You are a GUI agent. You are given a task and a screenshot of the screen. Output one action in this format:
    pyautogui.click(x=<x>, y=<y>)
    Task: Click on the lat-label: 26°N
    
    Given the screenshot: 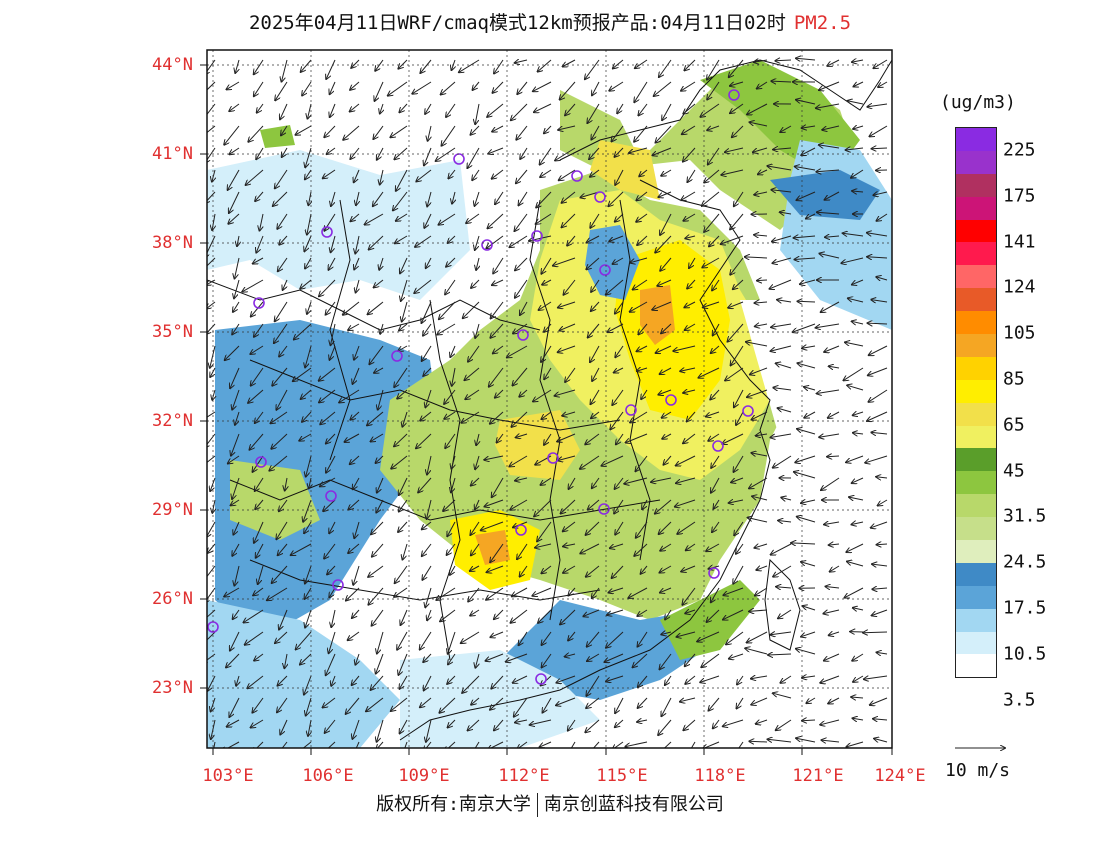 What is the action you would take?
    pyautogui.click(x=172, y=599)
    